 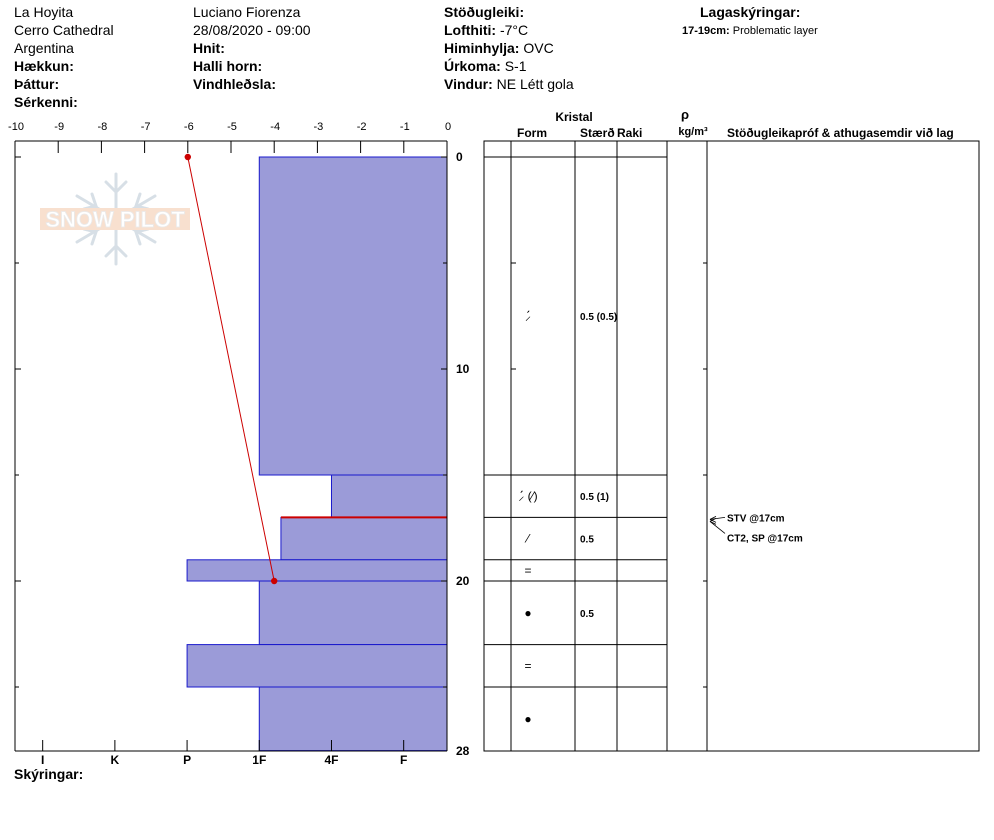 What do you see at coordinates (319, 127) in the screenshot?
I see `temp-tick-label: -3` at bounding box center [319, 127].